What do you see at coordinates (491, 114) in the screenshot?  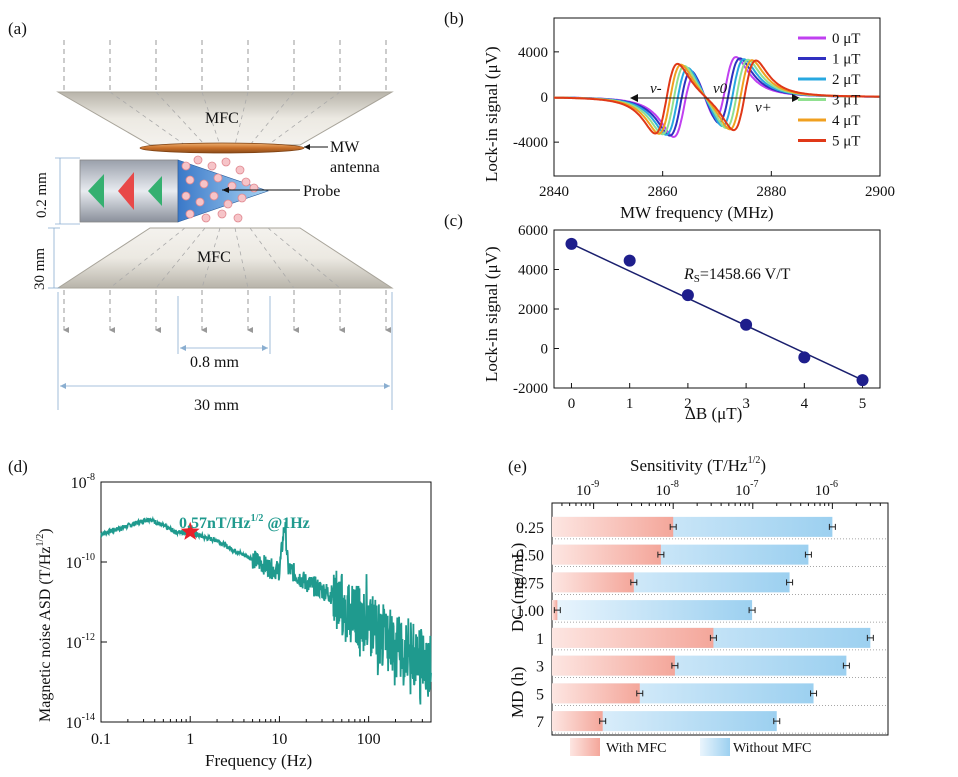 I see `ylabel-b: Lock-in signal (μV)` at bounding box center [491, 114].